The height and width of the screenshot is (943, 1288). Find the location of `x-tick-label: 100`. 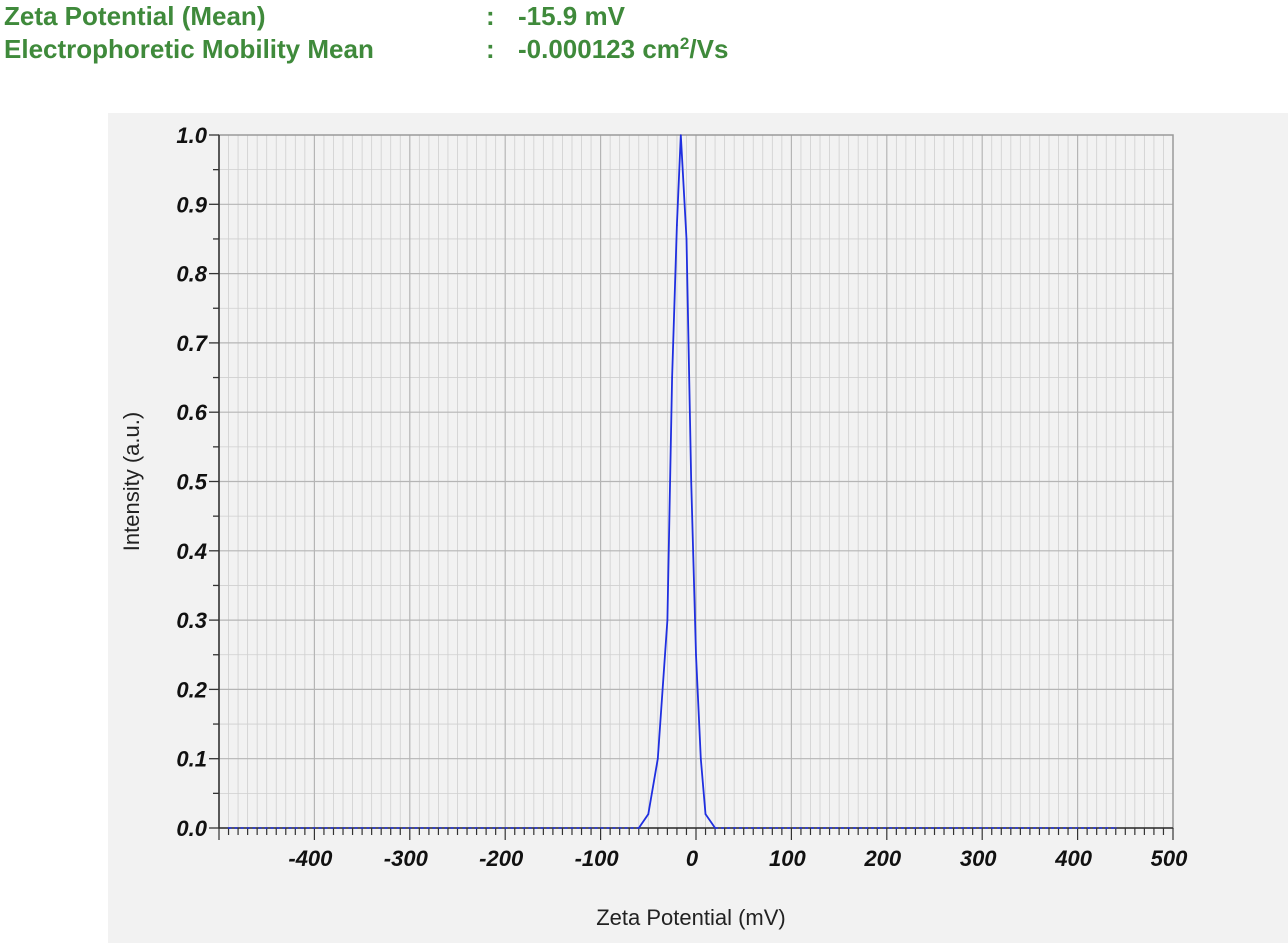

x-tick-label: 100 is located at coordinates (787, 858).